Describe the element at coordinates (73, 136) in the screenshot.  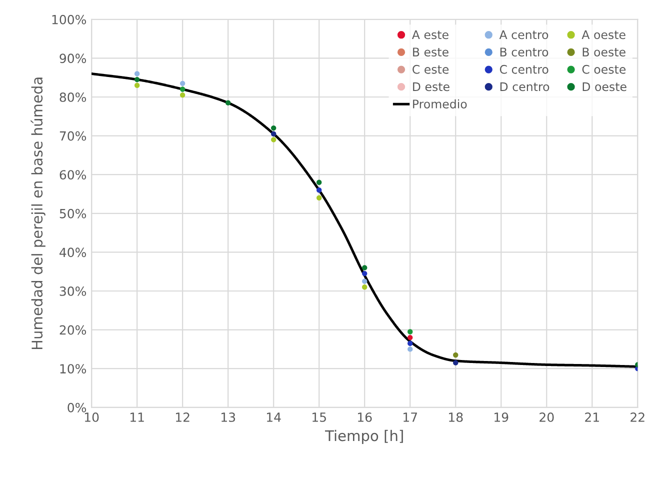
I see `y-tick-label: 70%` at that location.